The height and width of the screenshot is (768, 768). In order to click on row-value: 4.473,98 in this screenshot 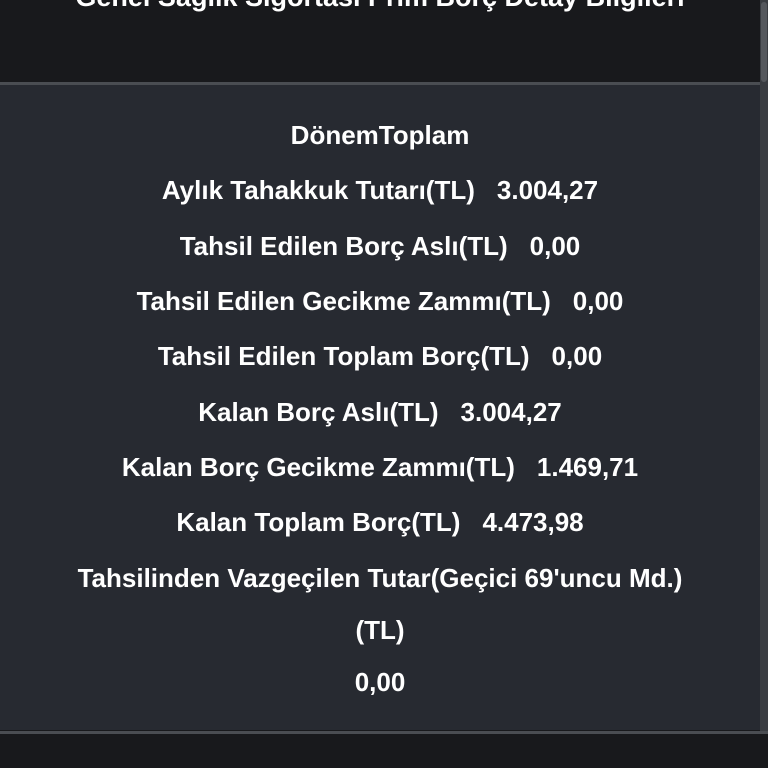, I will do `click(533, 522)`.